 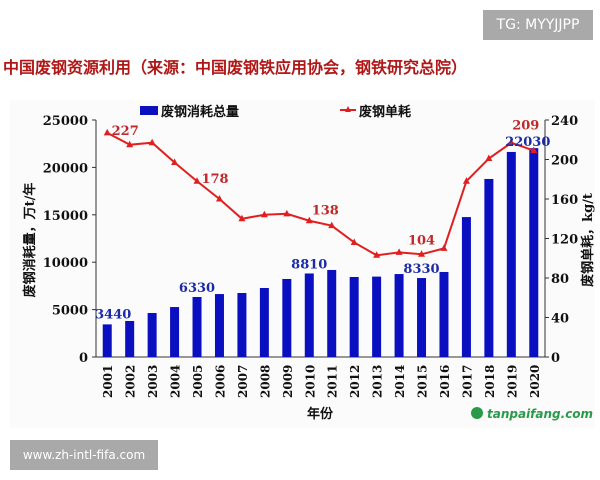 I want to click on bar-2015, so click(x=422, y=317).